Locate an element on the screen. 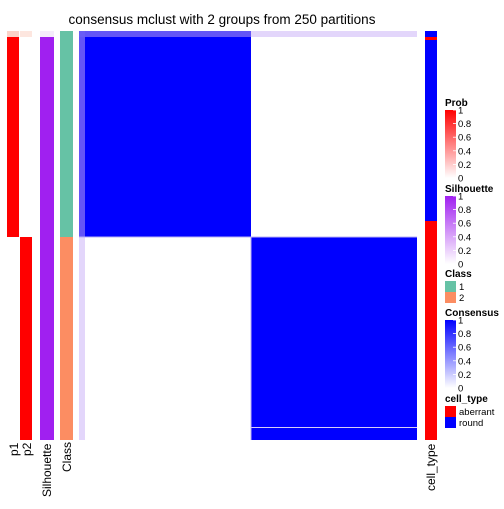 The width and height of the screenshot is (504, 509). legend-prob-tick-label: 1 is located at coordinates (460, 111).